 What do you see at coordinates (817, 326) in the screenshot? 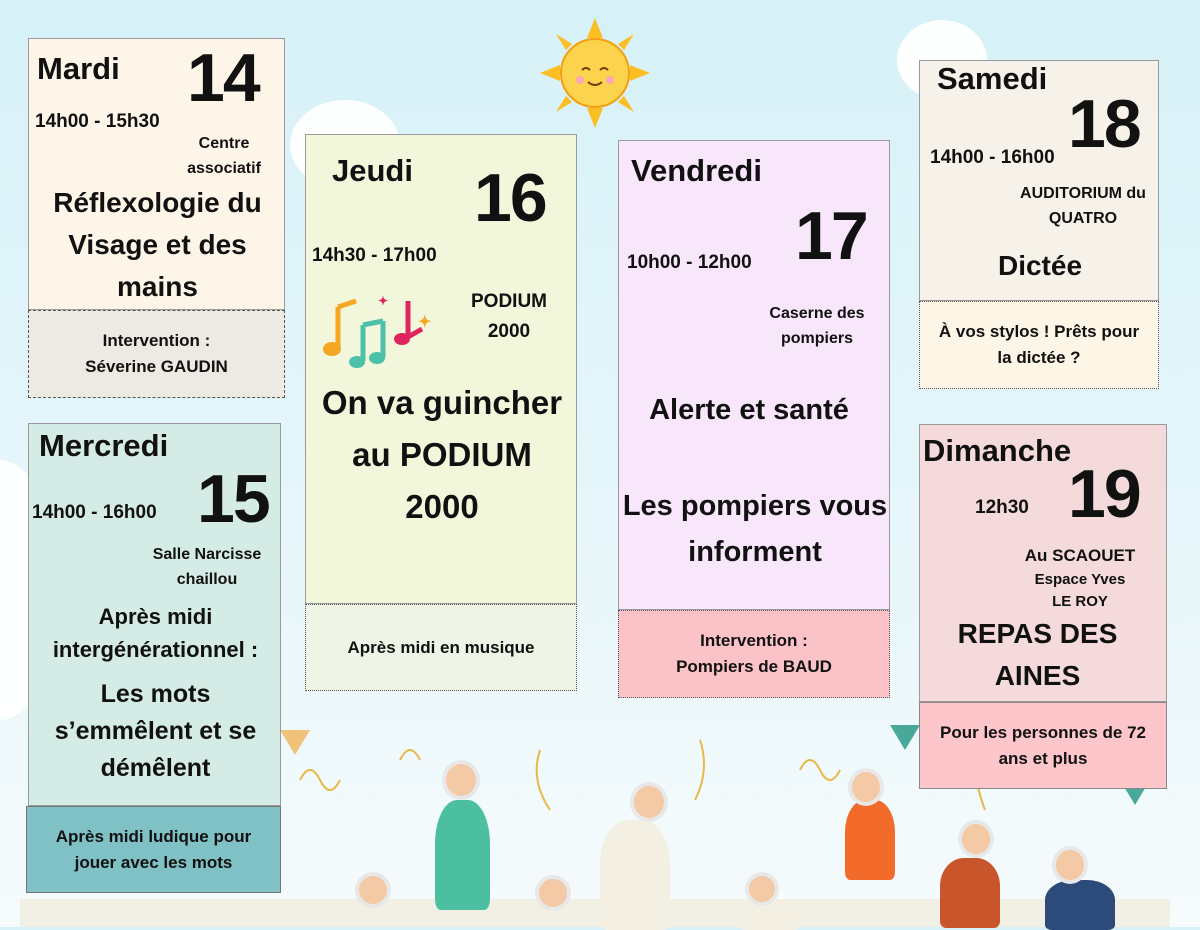
I see `location: Caserne des pompiers` at bounding box center [817, 326].